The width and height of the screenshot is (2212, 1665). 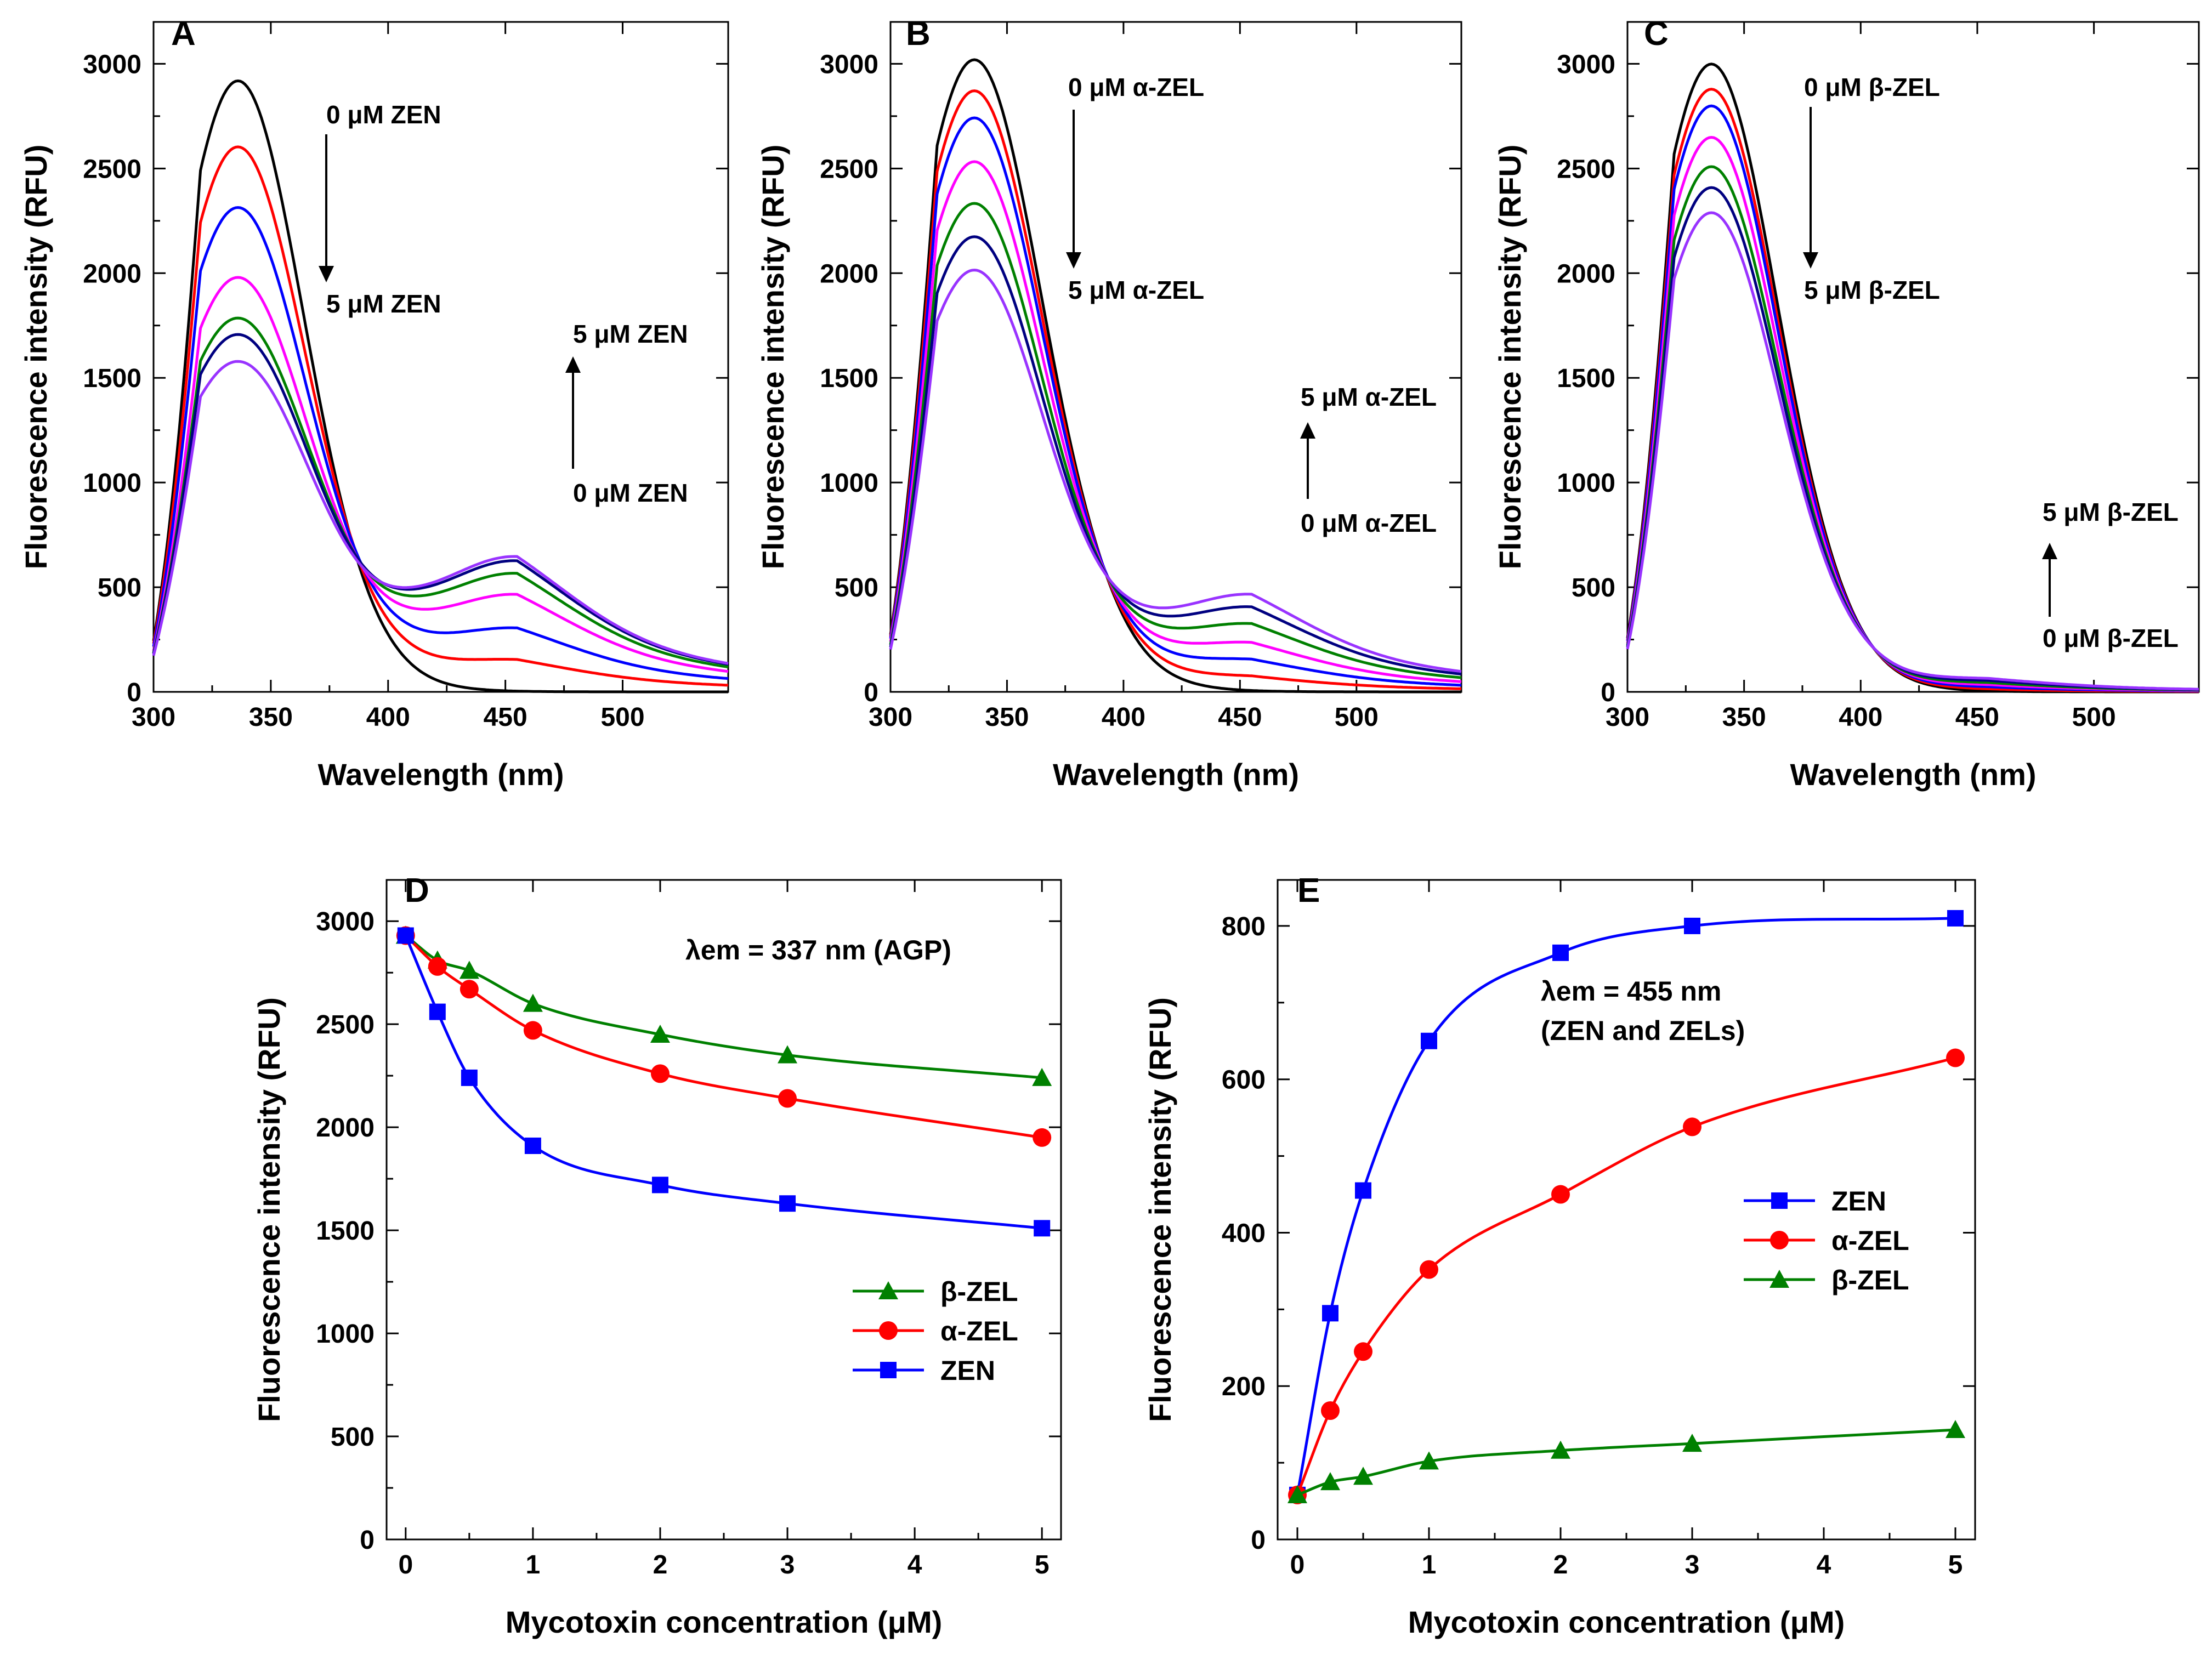 What do you see at coordinates (1656, 34) in the screenshot?
I see `panel-label: C` at bounding box center [1656, 34].